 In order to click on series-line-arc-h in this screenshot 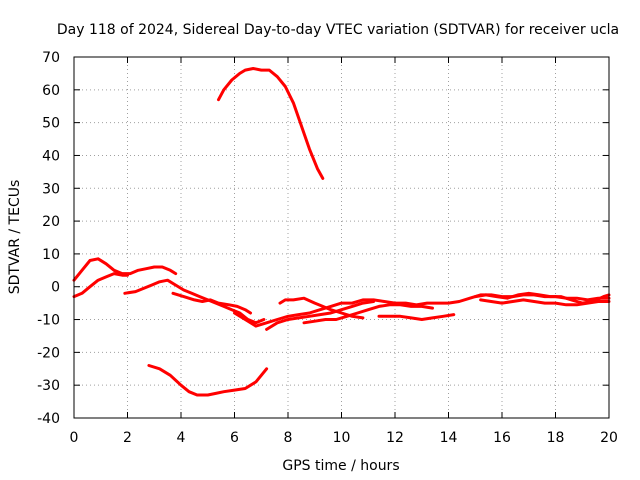, I will do `click(321, 308)`.